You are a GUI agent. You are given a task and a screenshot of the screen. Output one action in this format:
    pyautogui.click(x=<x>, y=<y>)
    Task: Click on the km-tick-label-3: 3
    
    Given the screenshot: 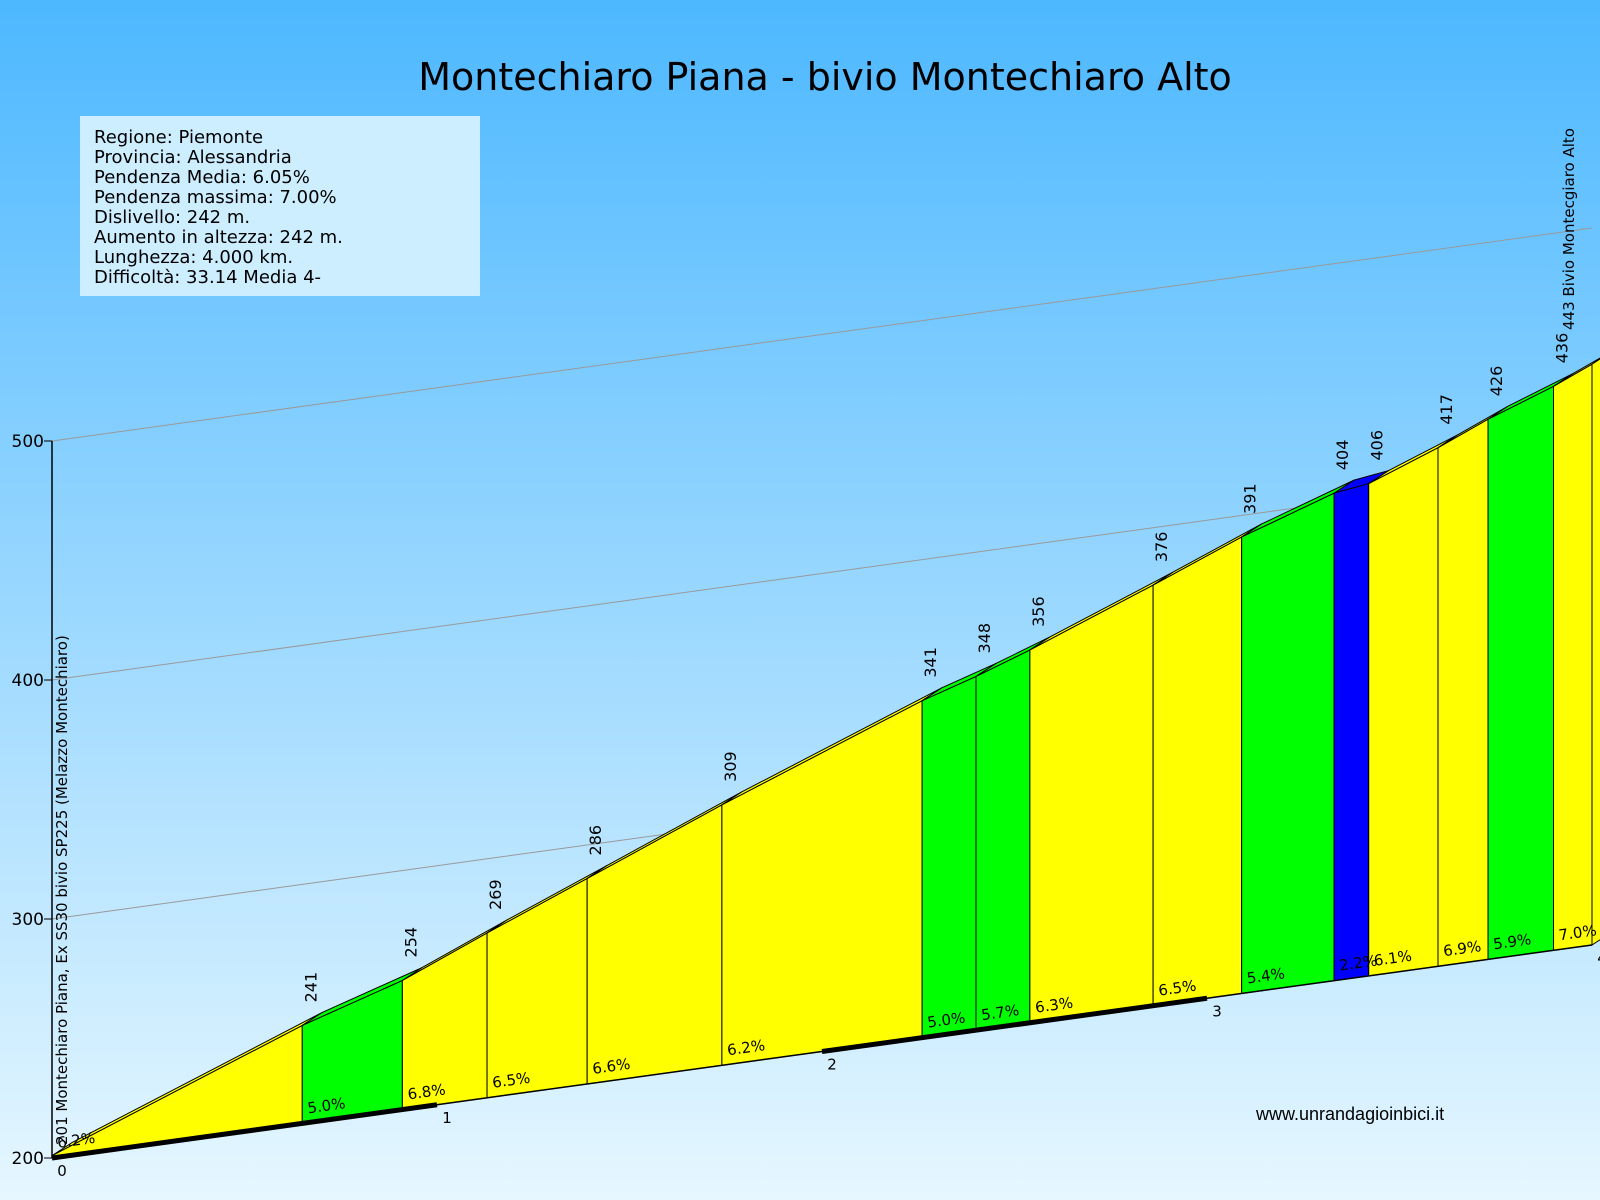 What is the action you would take?
    pyautogui.click(x=1217, y=1011)
    